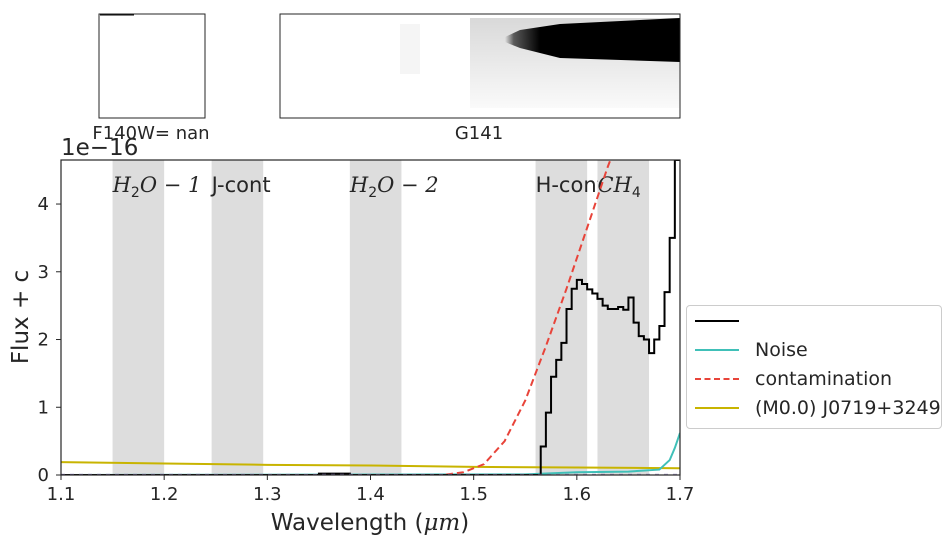 Image resolution: width=952 pixels, height=546 pixels. What do you see at coordinates (21, 317) in the screenshot?
I see `y-axis-label: Flux + c` at bounding box center [21, 317].